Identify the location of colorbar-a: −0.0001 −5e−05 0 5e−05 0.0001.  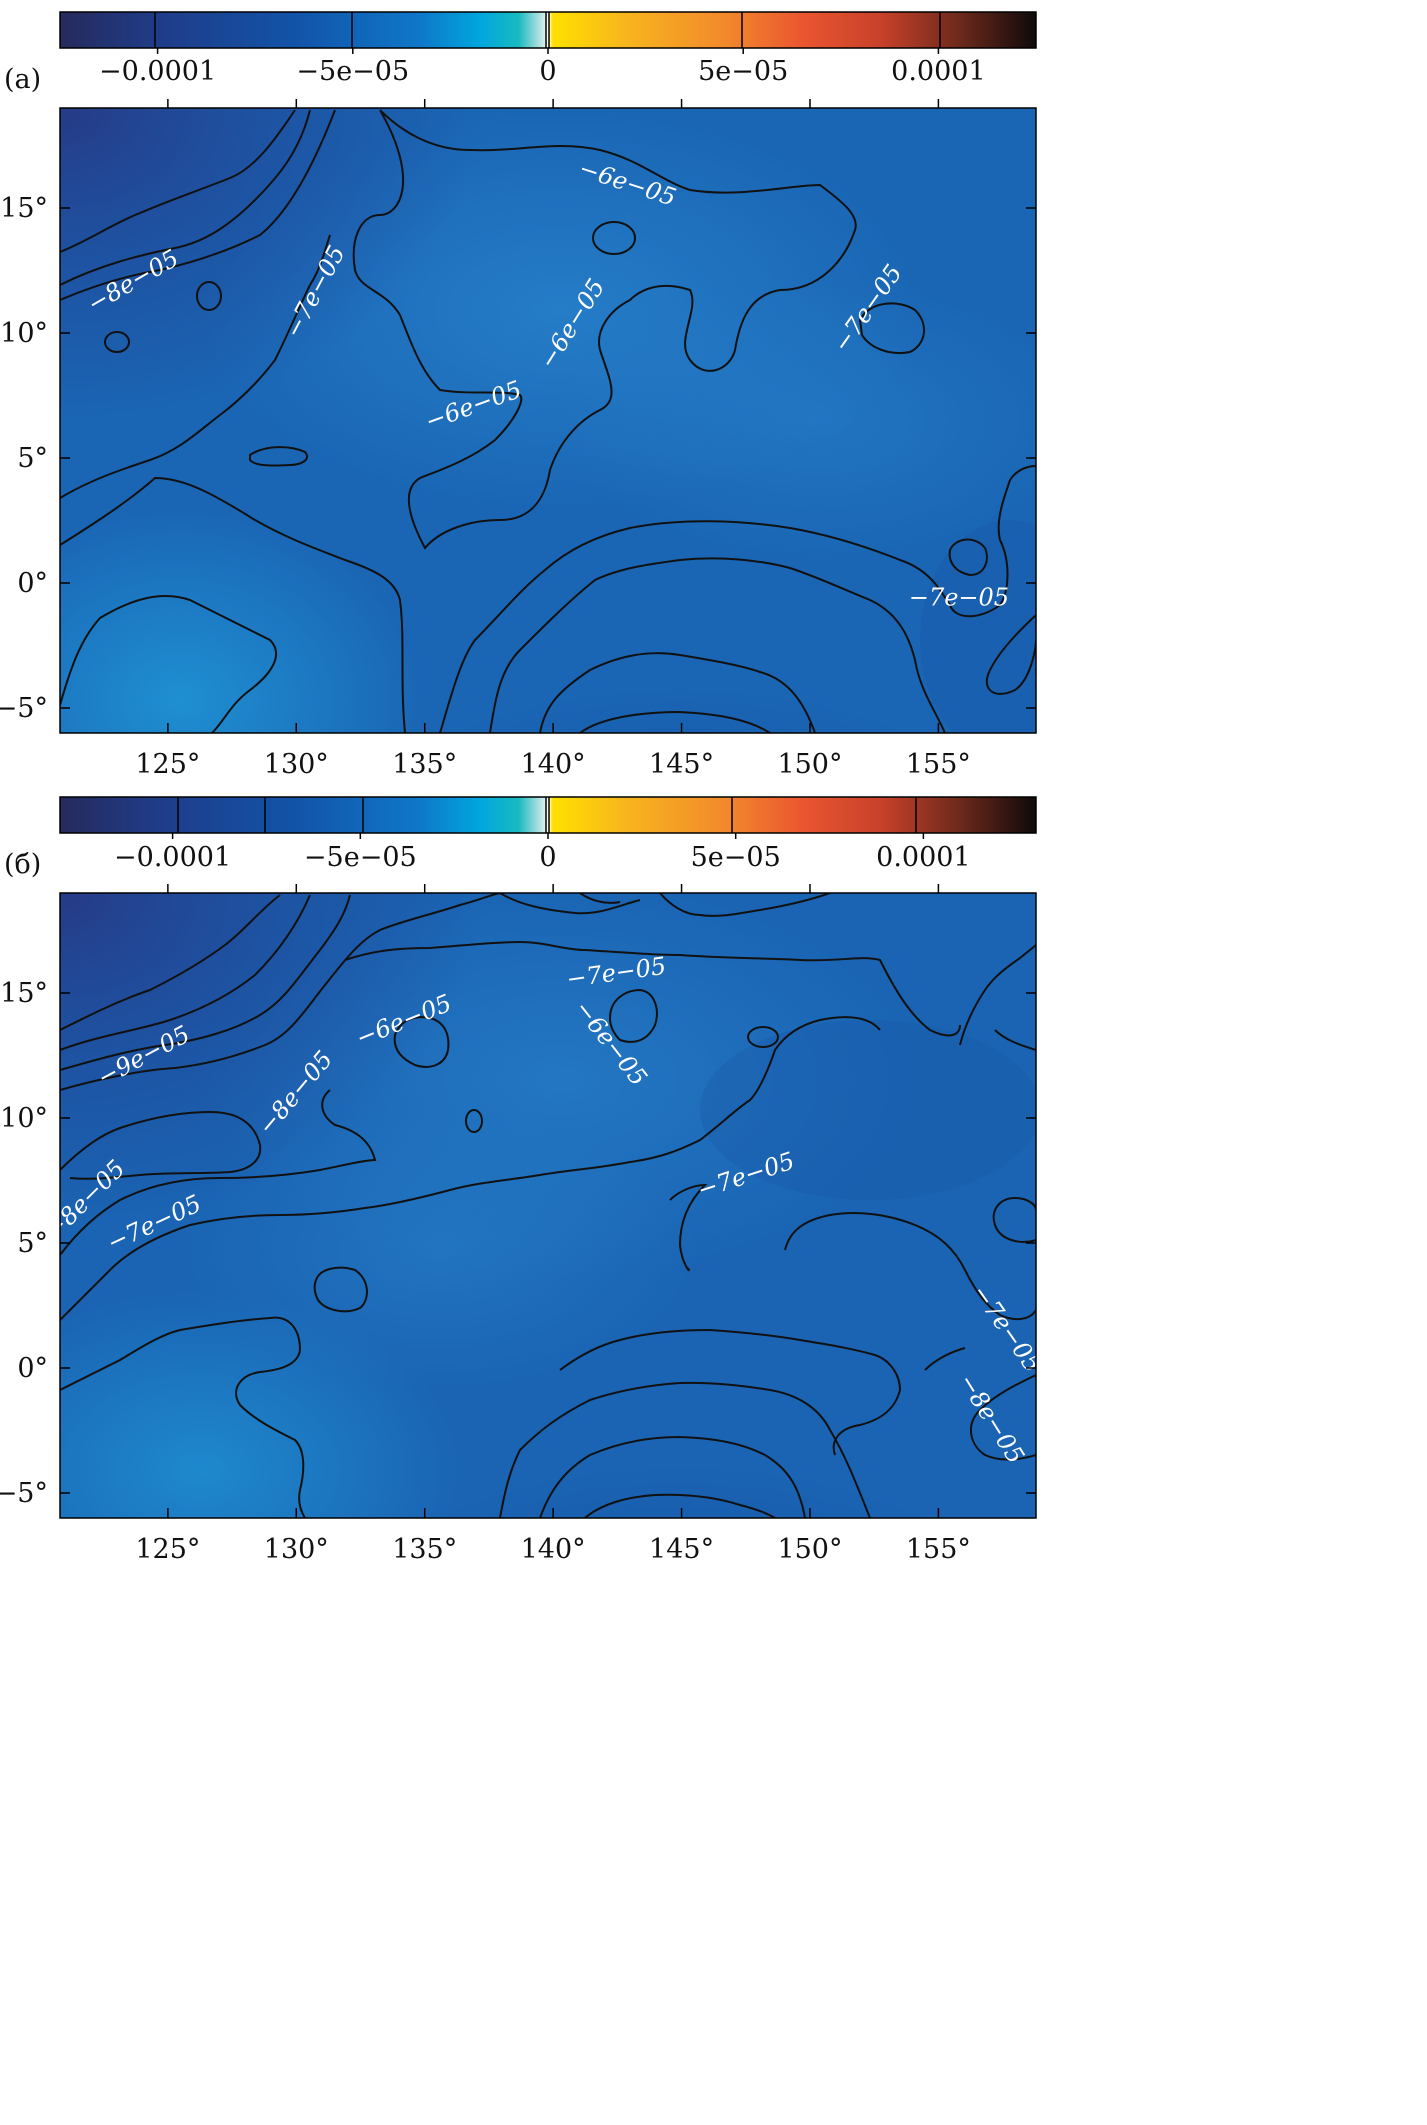
(548, 49).